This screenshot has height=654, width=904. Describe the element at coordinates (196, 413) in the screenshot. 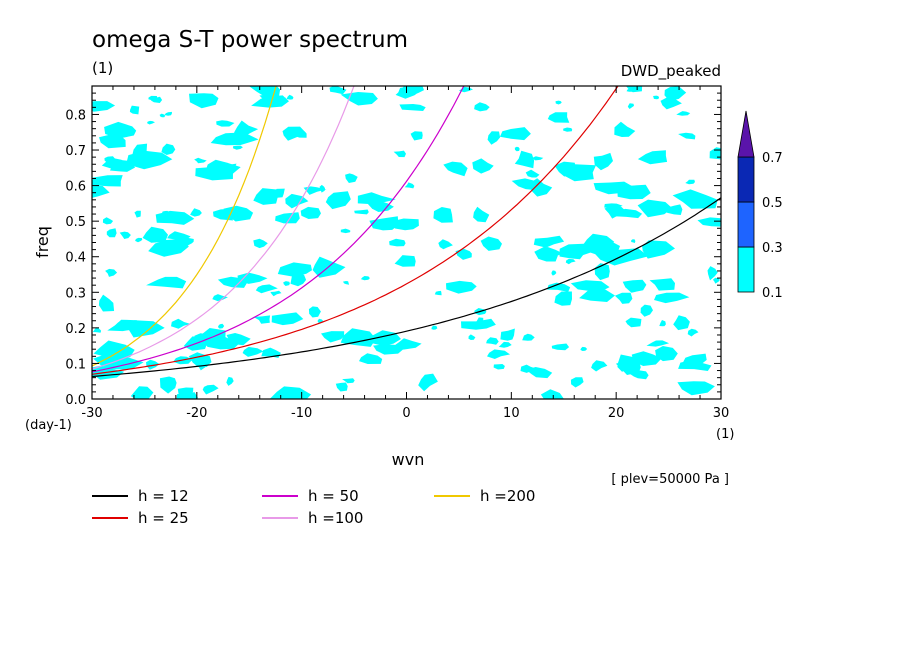

I see `x-tick-label: -20` at that location.